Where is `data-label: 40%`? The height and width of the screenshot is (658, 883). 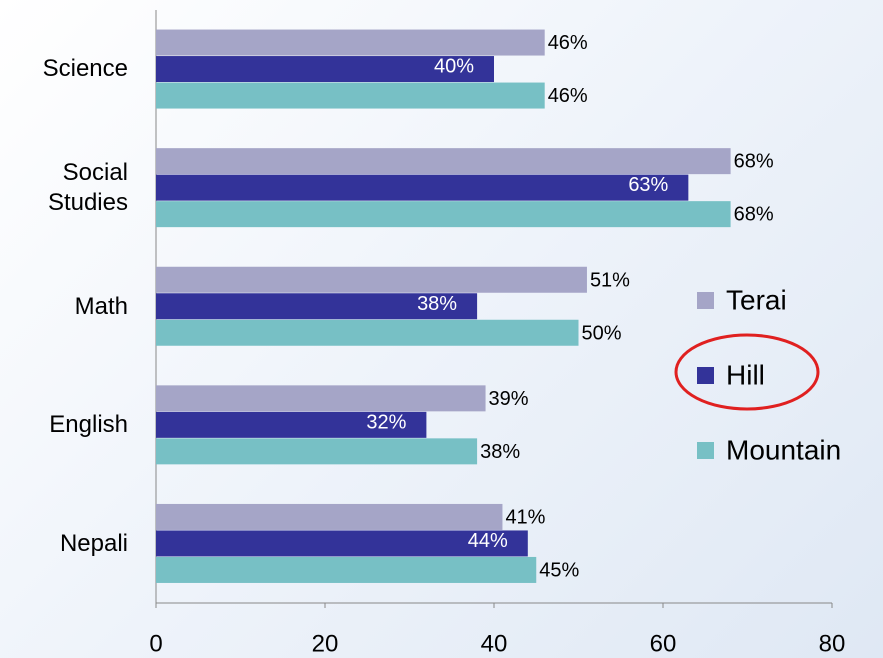 data-label: 40% is located at coordinates (454, 67).